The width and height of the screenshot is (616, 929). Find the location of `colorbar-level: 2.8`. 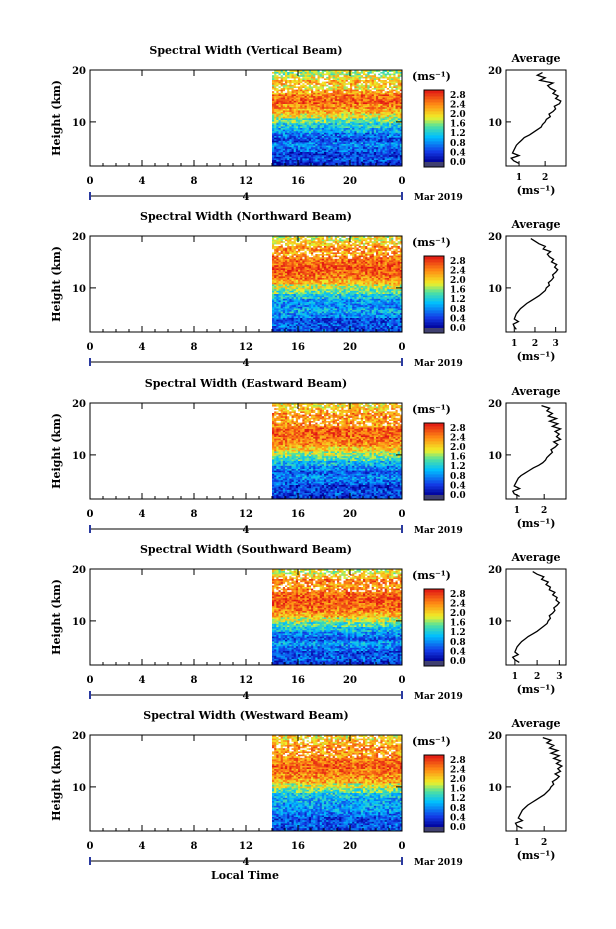

colorbar-level: 2.8 is located at coordinates (458, 96).